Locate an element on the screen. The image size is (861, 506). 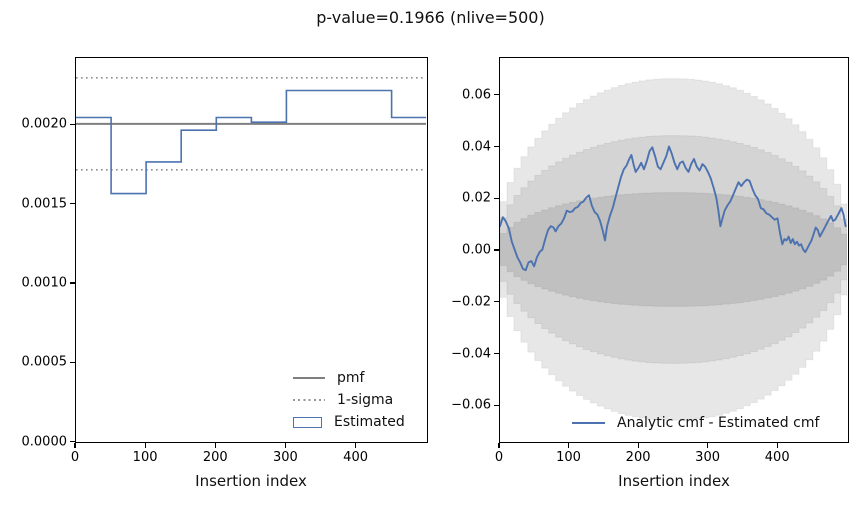
y-tick-label: 0.00 is located at coordinates (476, 250).